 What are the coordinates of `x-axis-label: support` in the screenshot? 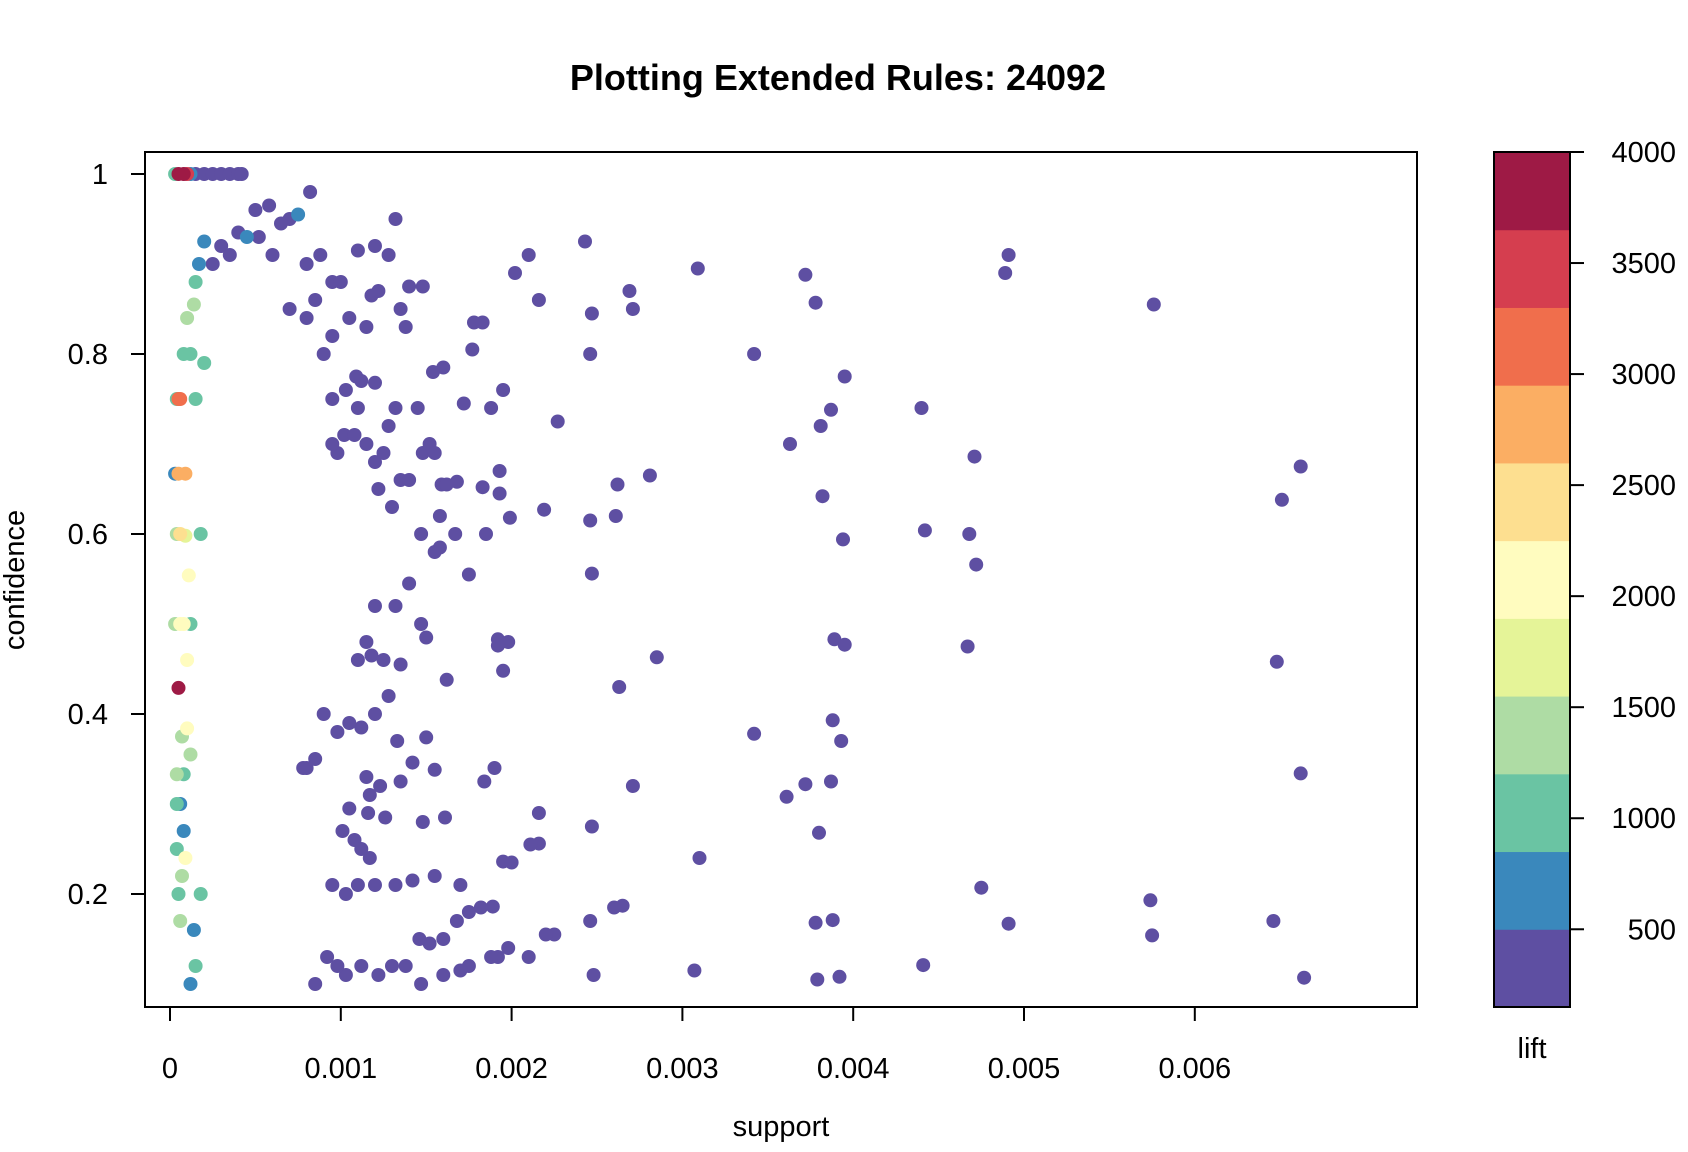 It's located at (781, 1127).